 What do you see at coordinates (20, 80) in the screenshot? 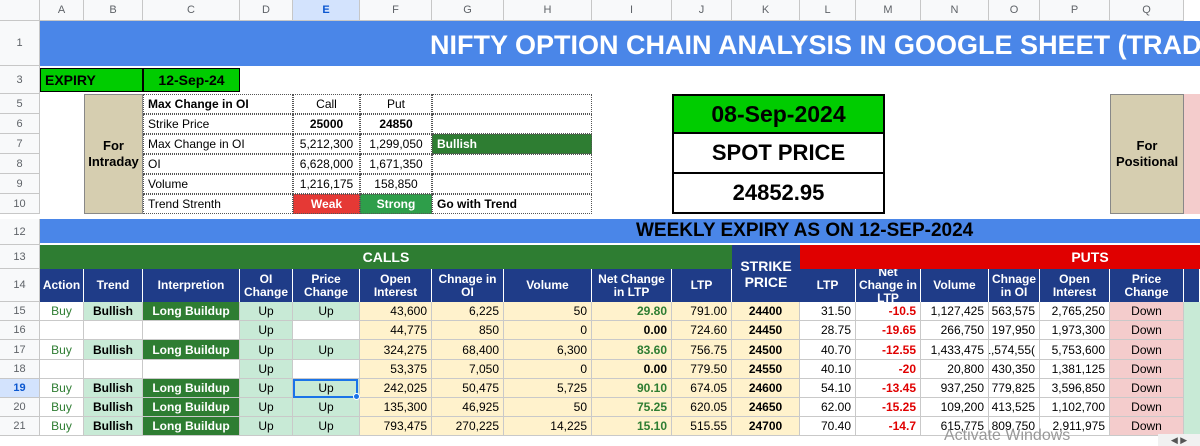
I see `row-header-3: 3` at bounding box center [20, 80].